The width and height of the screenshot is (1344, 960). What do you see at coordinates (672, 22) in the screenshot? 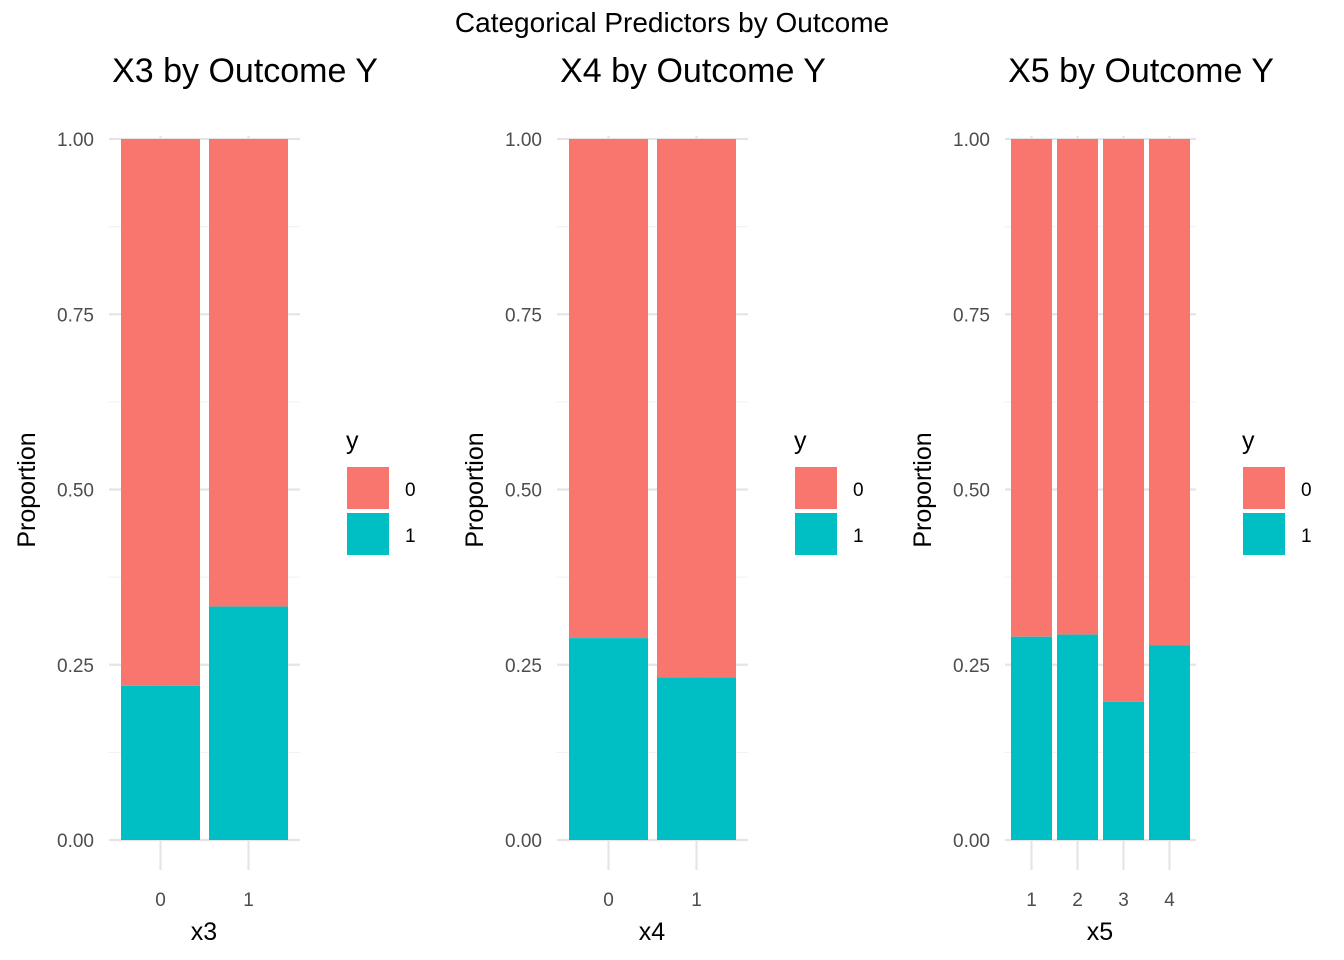
I see `chart-supertitle: Categorical Predictors by Outcome` at bounding box center [672, 22].